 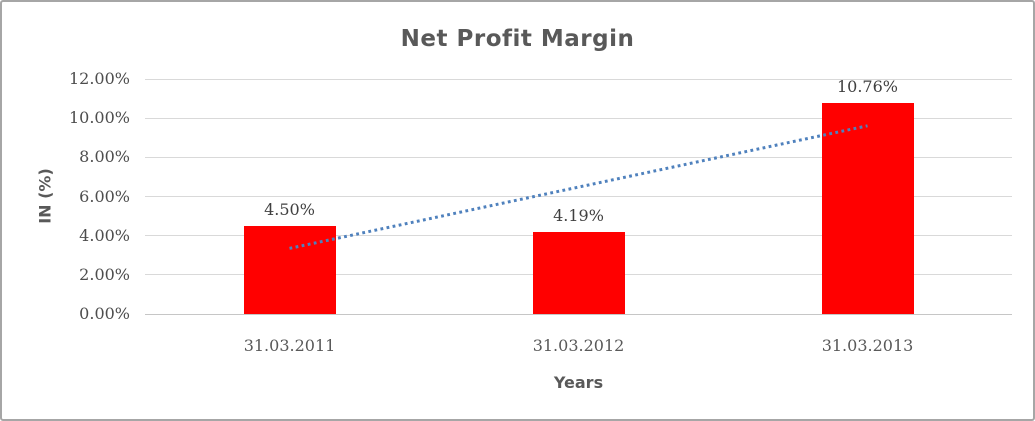 I want to click on y-tick-label: 2.00%, so click(x=104, y=274).